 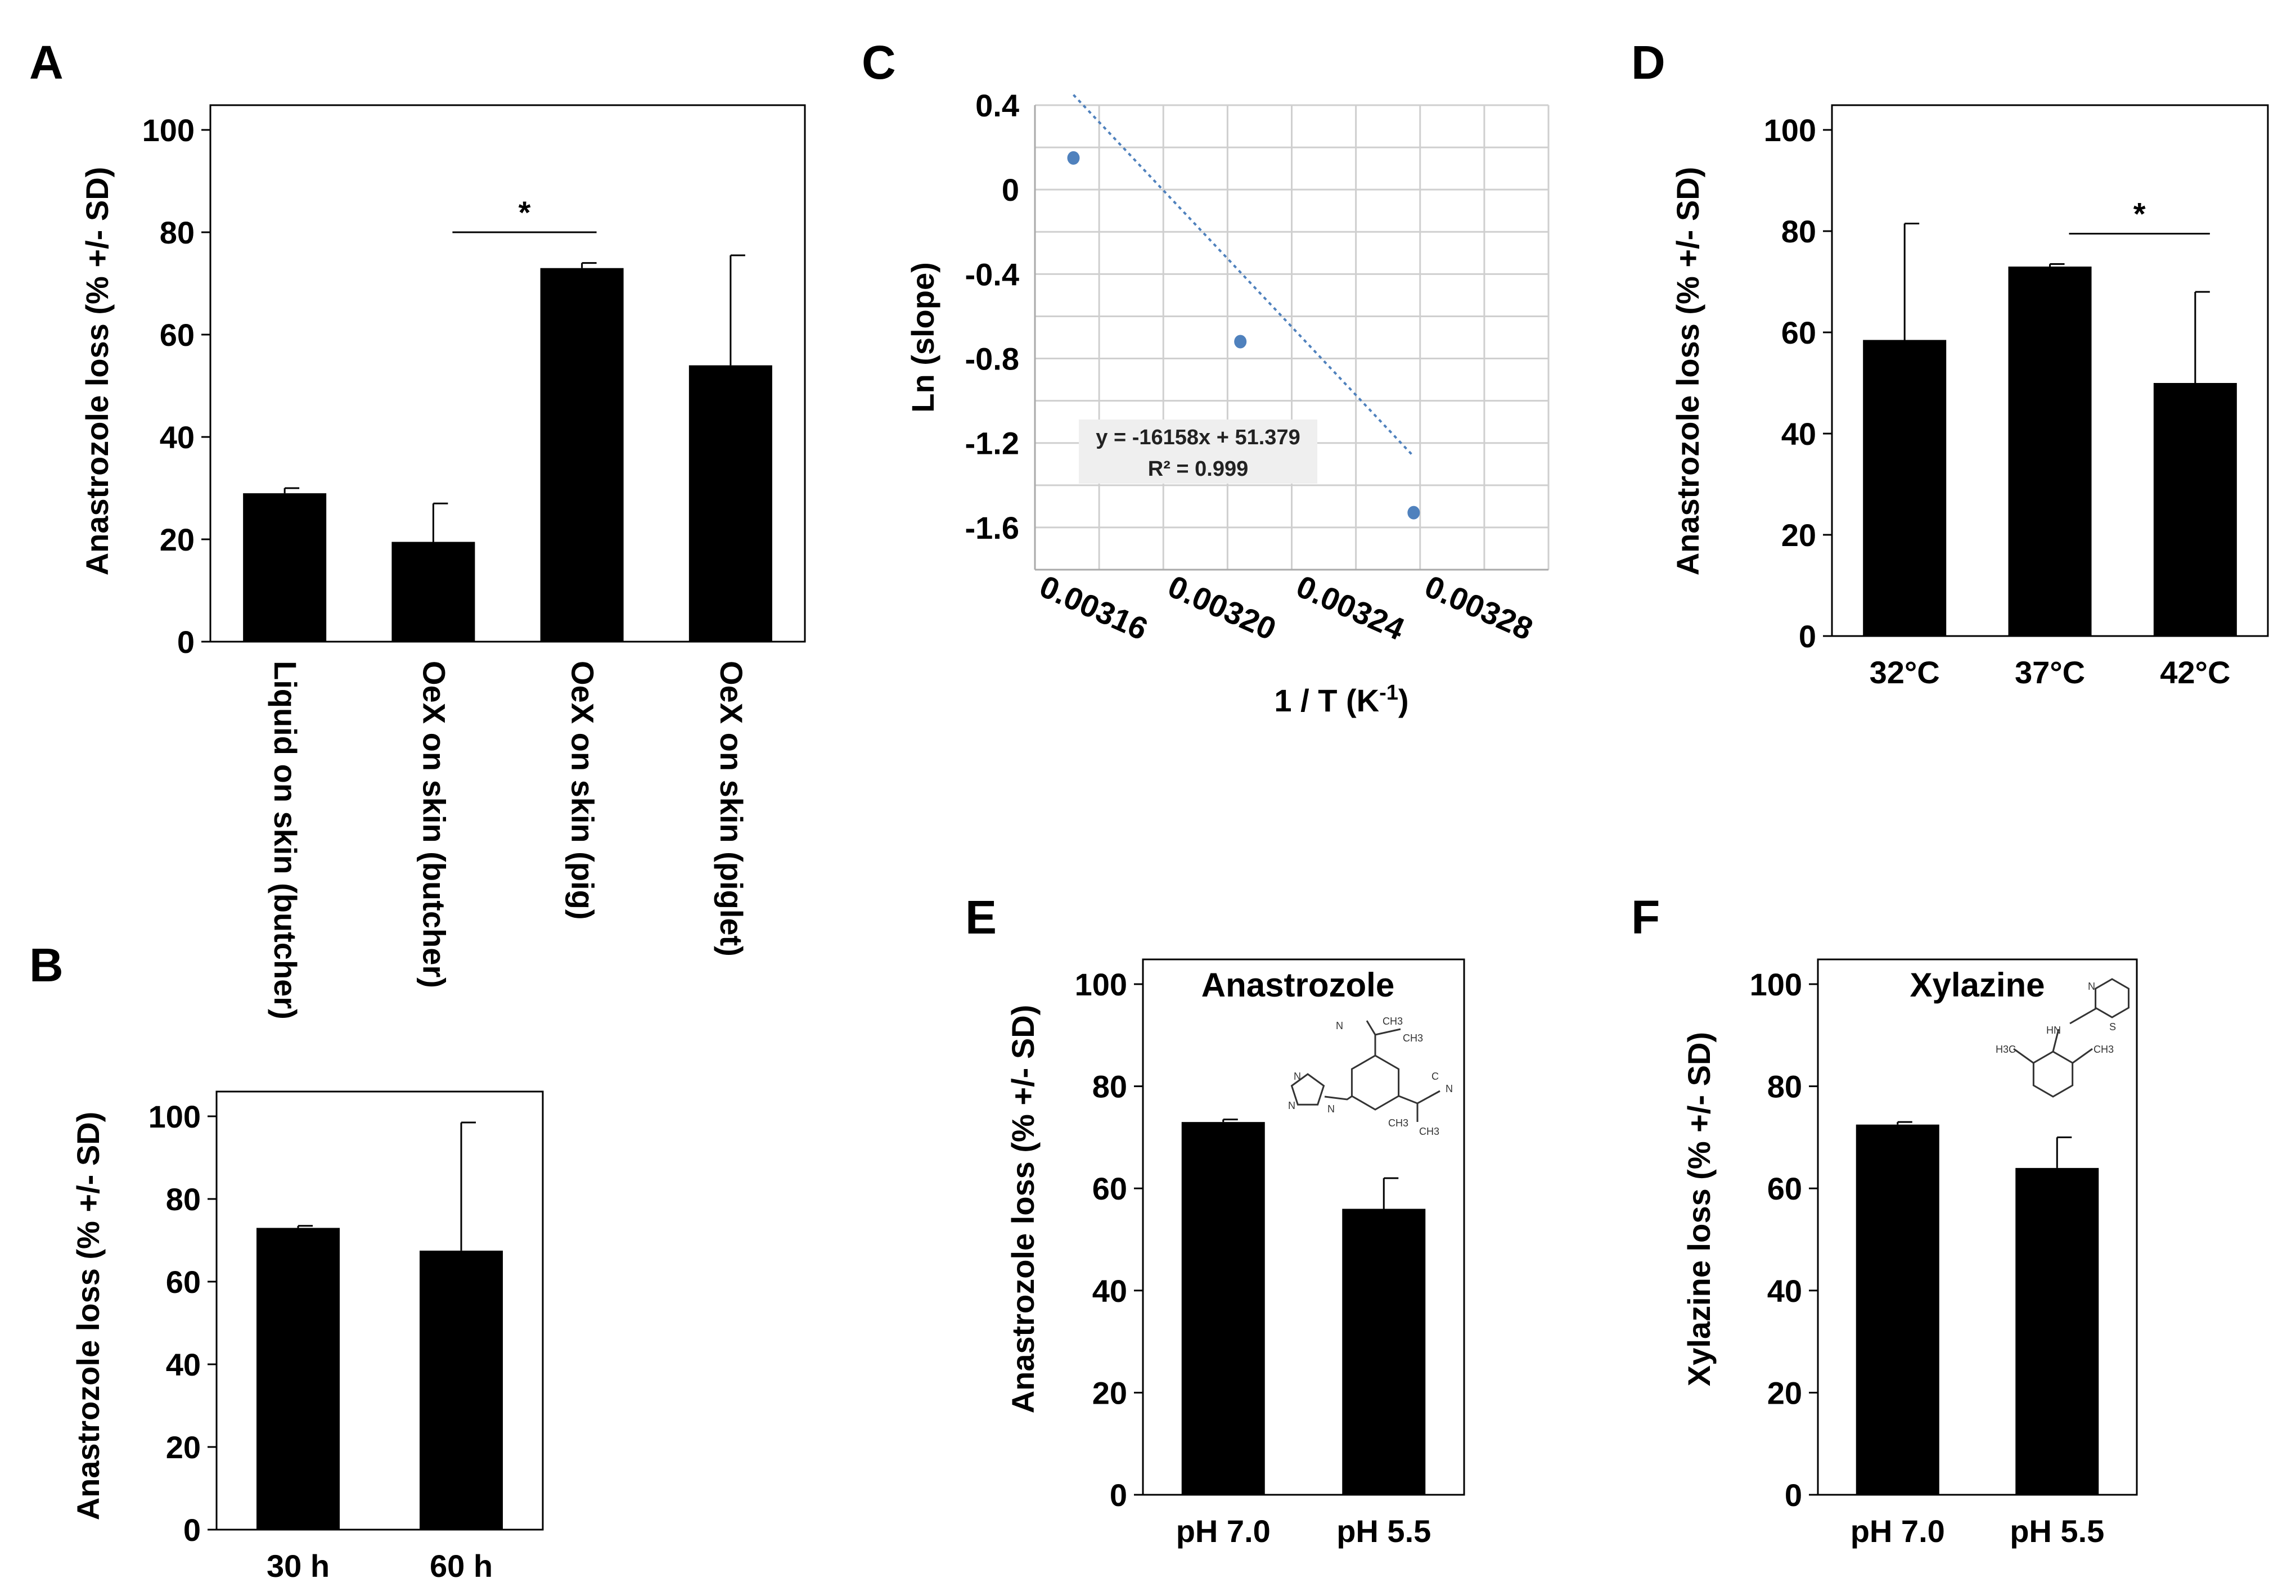 I want to click on x-tick-label: 0.00316, so click(x=1093, y=607).